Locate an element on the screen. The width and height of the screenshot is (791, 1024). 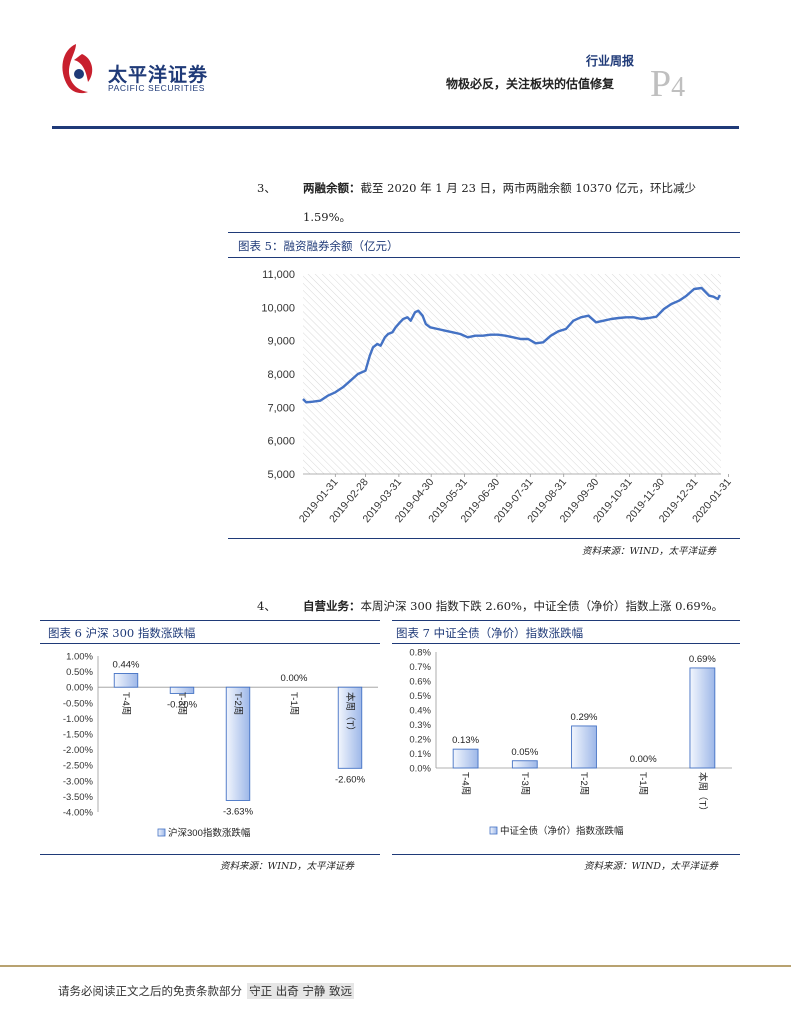
y-tick-label: -4.00% is located at coordinates (78, 813).